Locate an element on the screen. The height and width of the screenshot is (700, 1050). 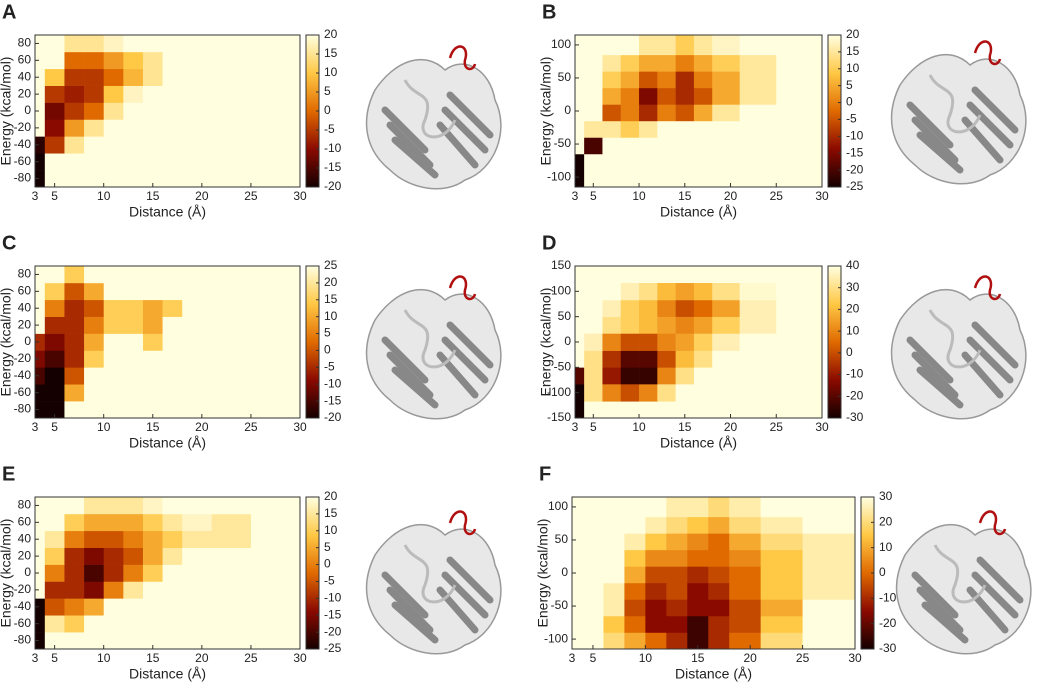
x-tick-label: 5 is located at coordinates (54, 427).